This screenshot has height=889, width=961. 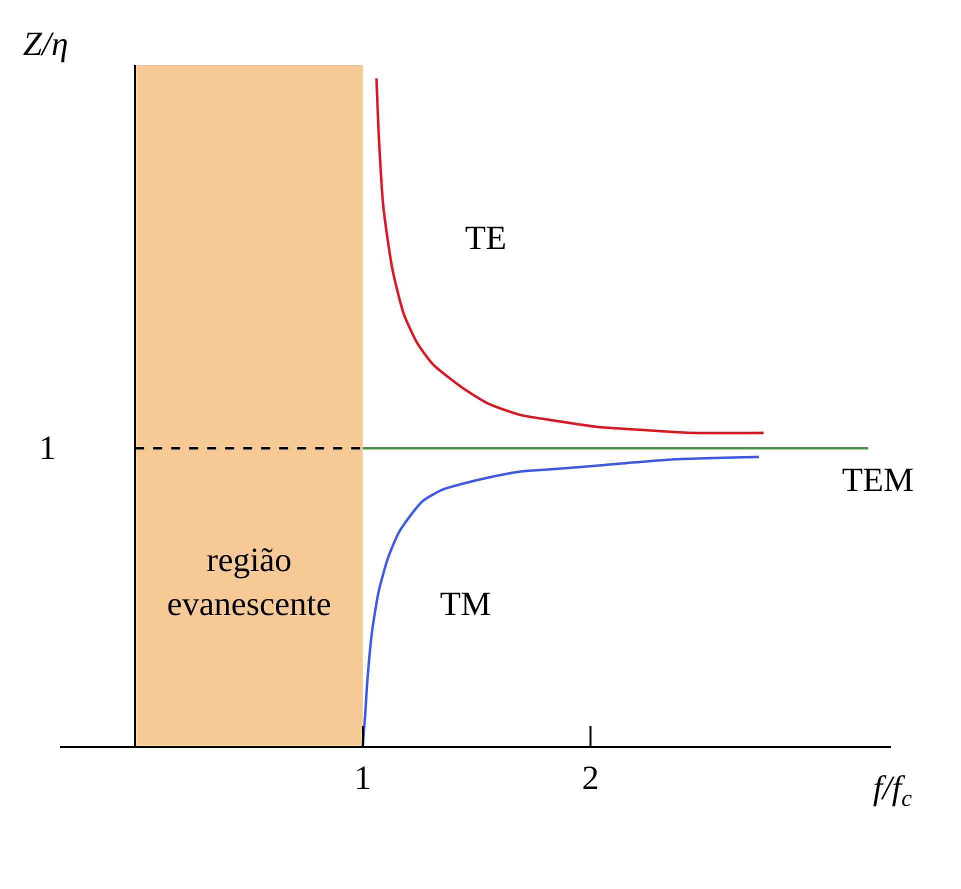 I want to click on x-axis-title: f/f$_{c}$, so click(x=892, y=791).